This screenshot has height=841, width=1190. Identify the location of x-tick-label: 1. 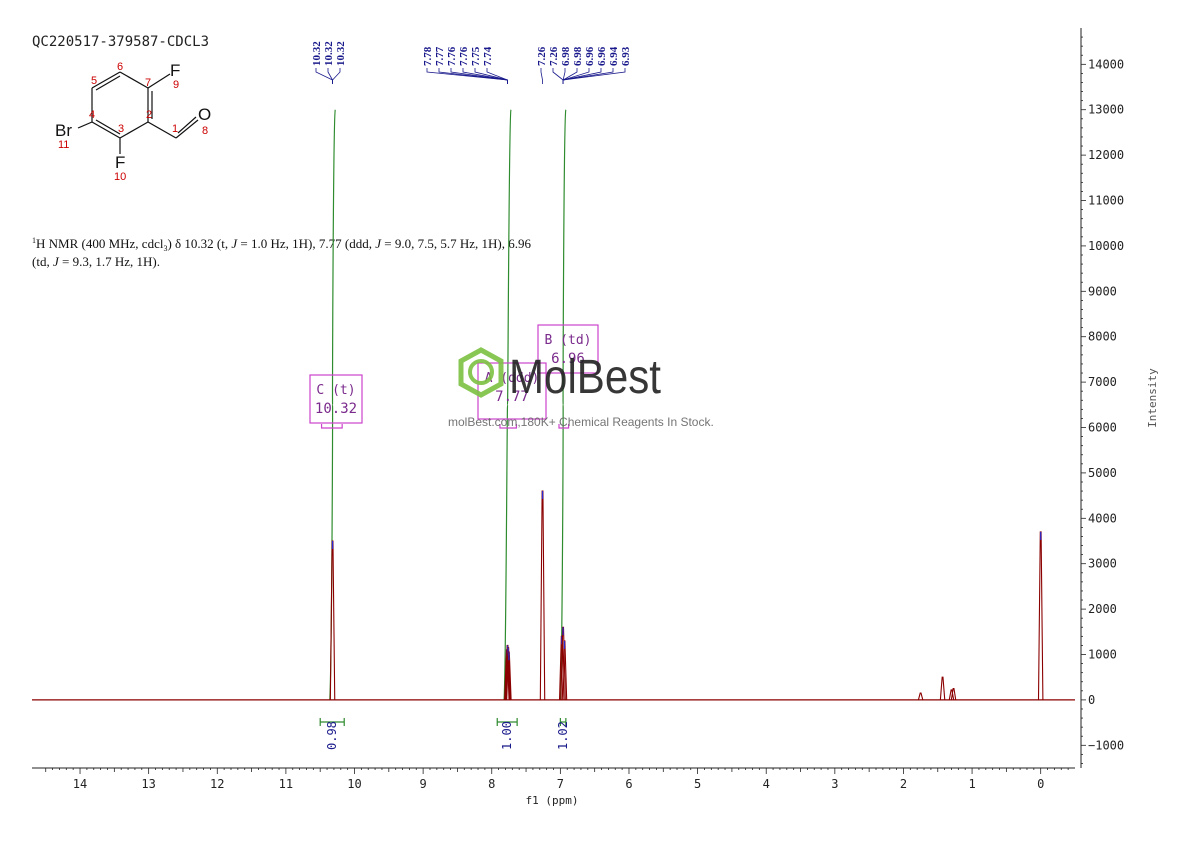
(971, 784).